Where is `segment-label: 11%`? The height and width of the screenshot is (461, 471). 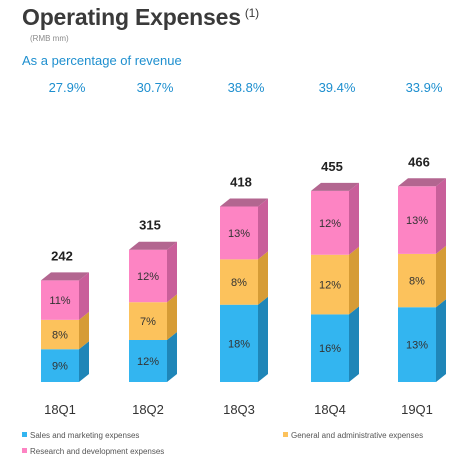
segment-label: 11% is located at coordinates (59, 301).